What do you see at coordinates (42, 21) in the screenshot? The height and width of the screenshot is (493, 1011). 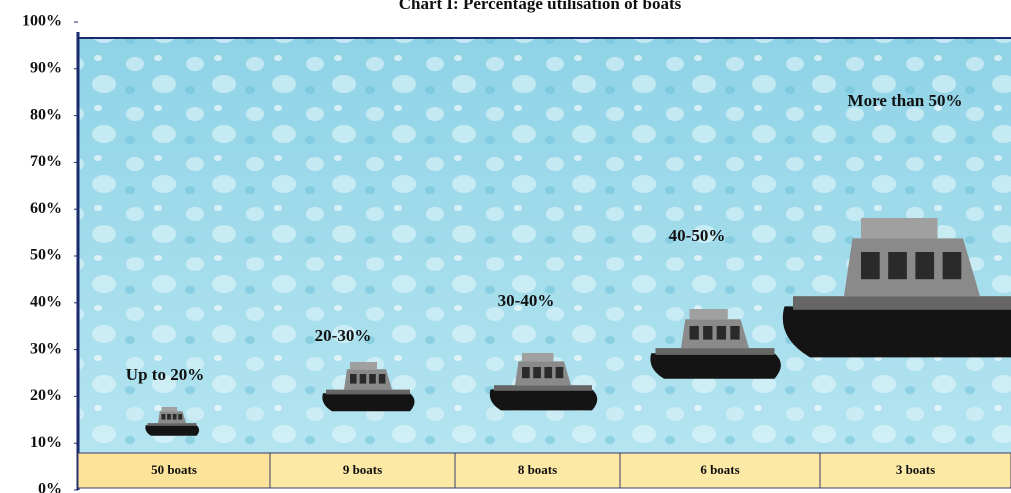 I see `y-tick-label: 100%` at bounding box center [42, 21].